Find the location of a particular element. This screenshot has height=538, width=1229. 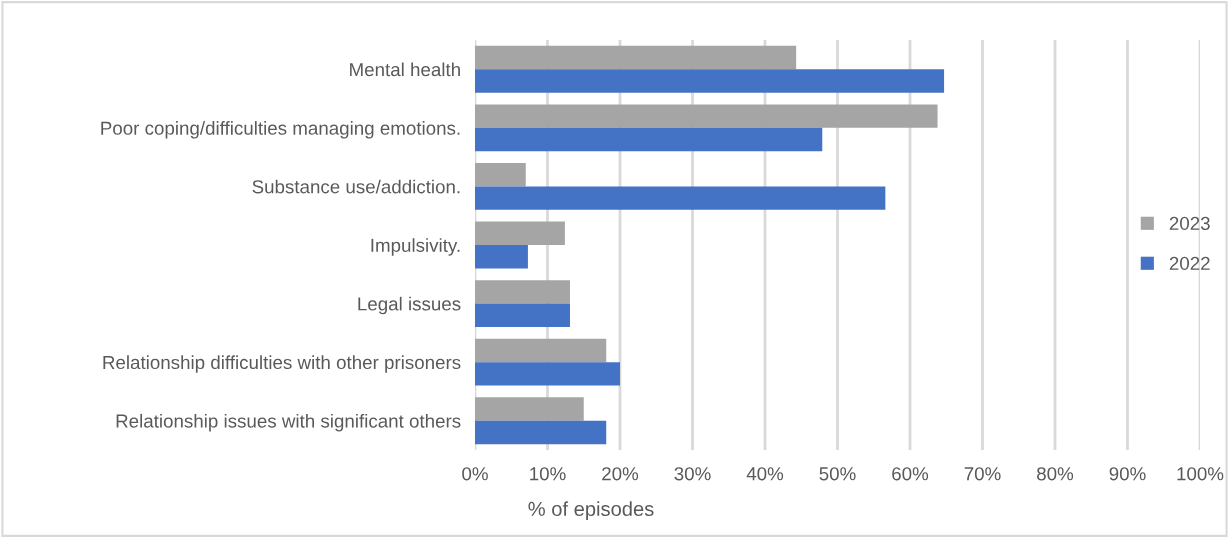

x-tick-label: 80% is located at coordinates (1055, 474).